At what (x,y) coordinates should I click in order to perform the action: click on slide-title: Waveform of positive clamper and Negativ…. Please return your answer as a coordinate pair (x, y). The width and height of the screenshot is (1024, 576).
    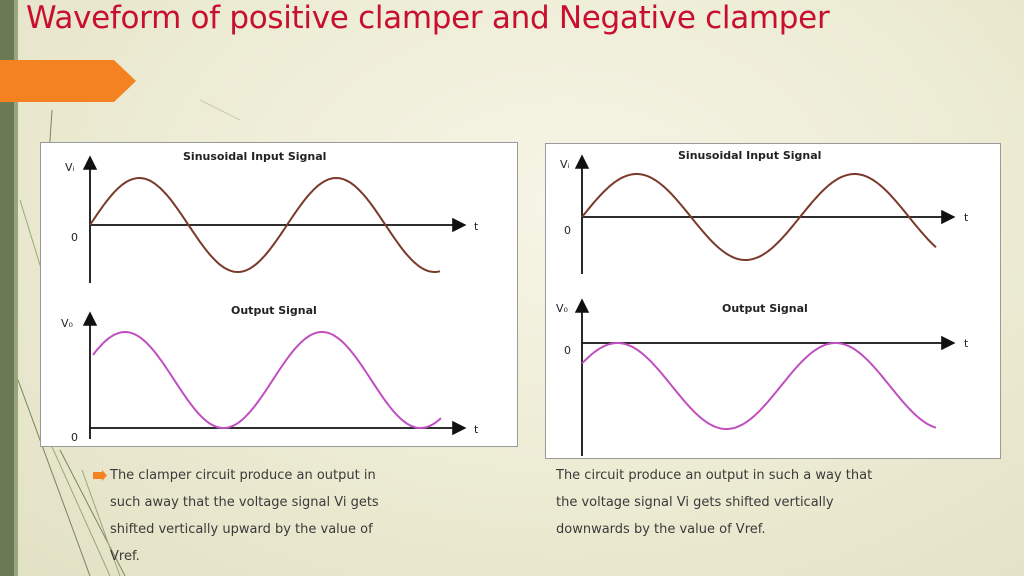
    Looking at the image, I should click on (428, 18).